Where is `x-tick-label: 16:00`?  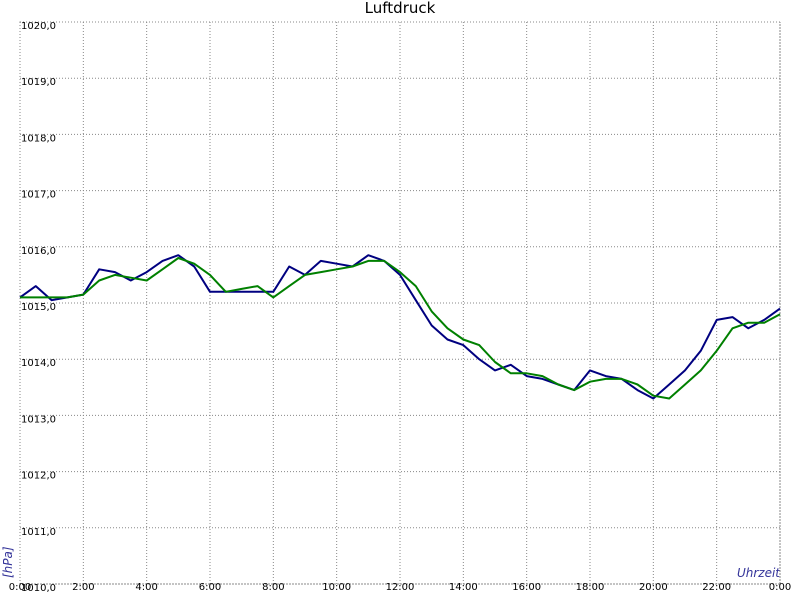
x-tick-label: 16:00 is located at coordinates (526, 587).